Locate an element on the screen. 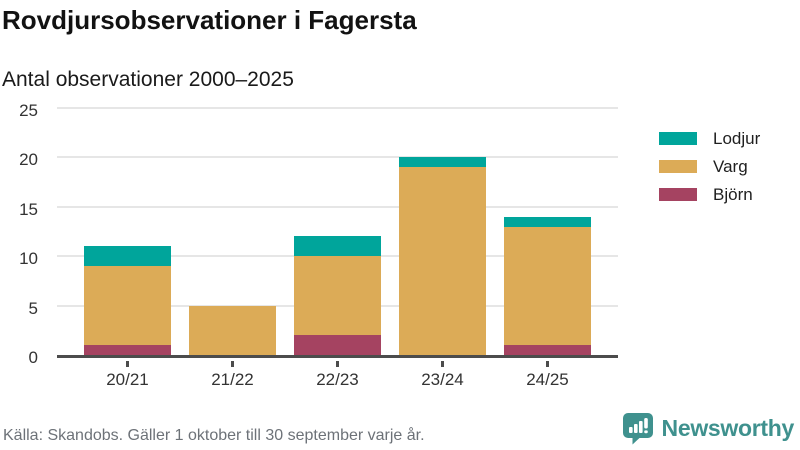 This screenshot has width=800, height=450. newsworthy-logo: Newsworthy is located at coordinates (707, 428).